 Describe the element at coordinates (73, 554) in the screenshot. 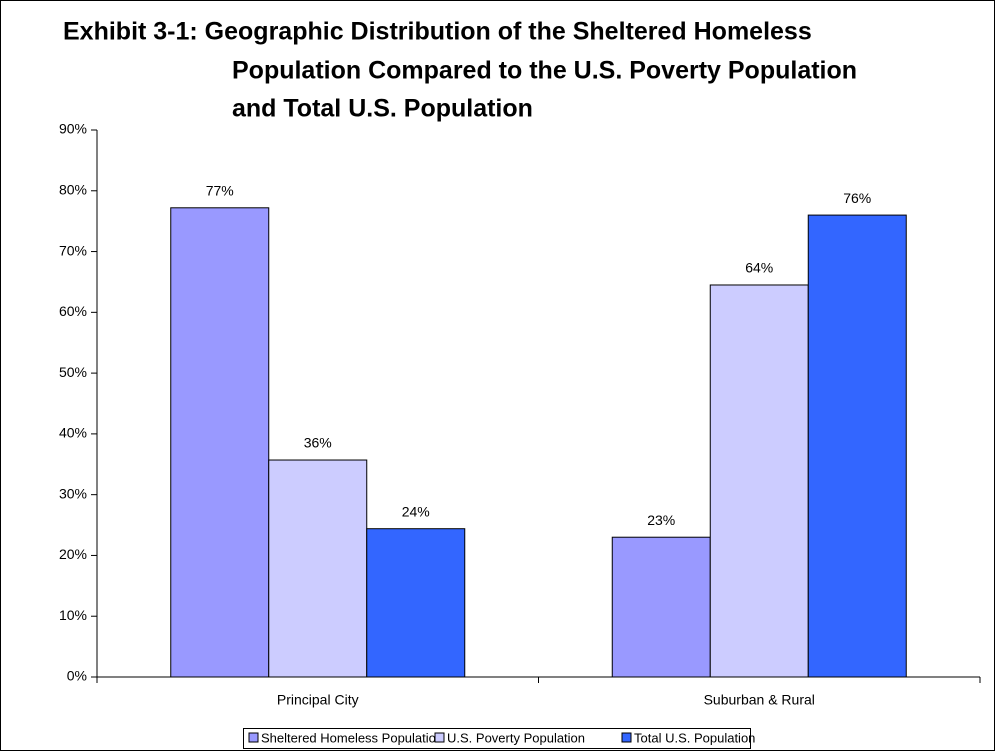

I see `y-tick-label: 20%` at that location.